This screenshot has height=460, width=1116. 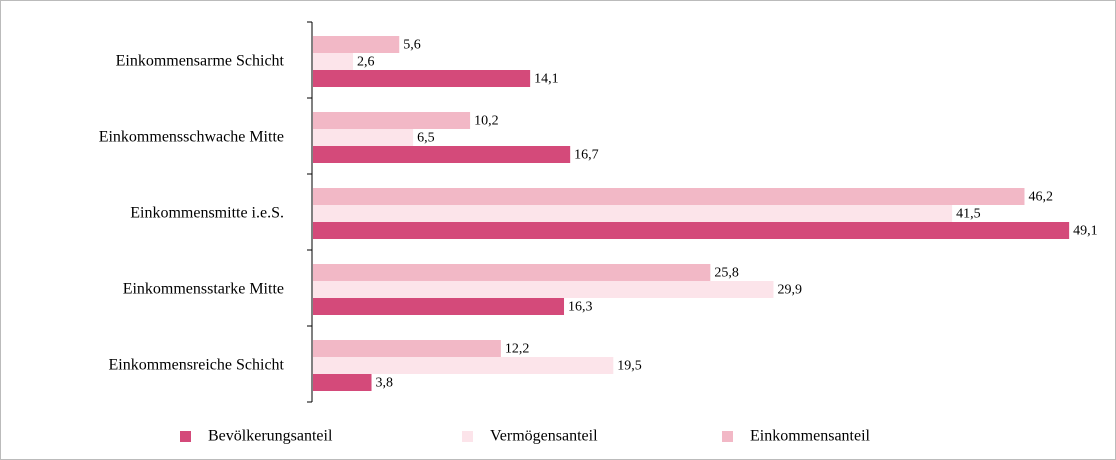 What do you see at coordinates (726, 273) in the screenshot?
I see `value-label: 25,8` at bounding box center [726, 273].